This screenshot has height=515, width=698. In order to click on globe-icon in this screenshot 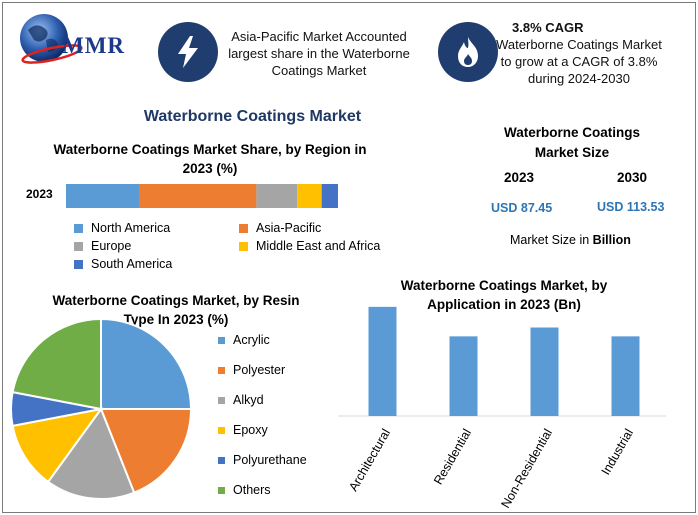, I will do `click(51, 39)`.